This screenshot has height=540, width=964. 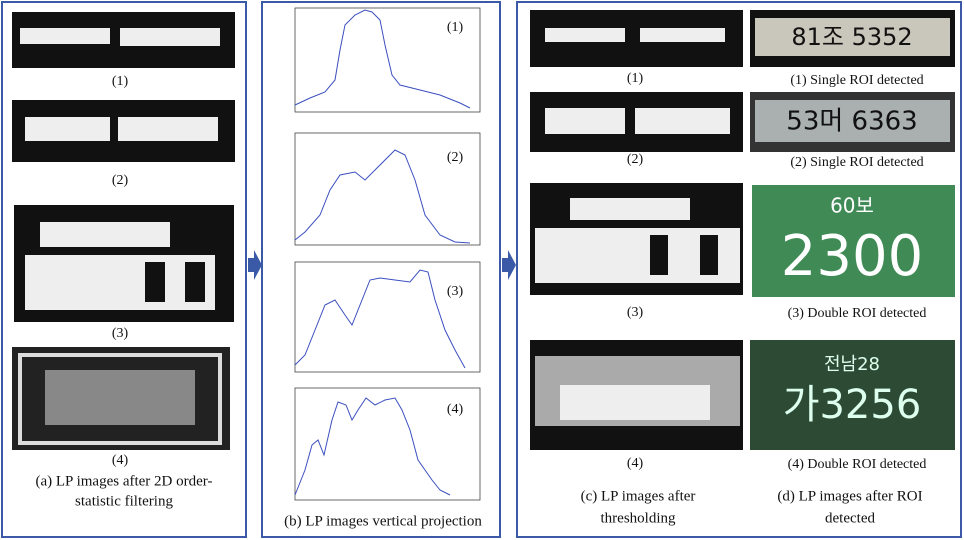 I want to click on caption: (b) LP images vertical projection, so click(x=383, y=521).